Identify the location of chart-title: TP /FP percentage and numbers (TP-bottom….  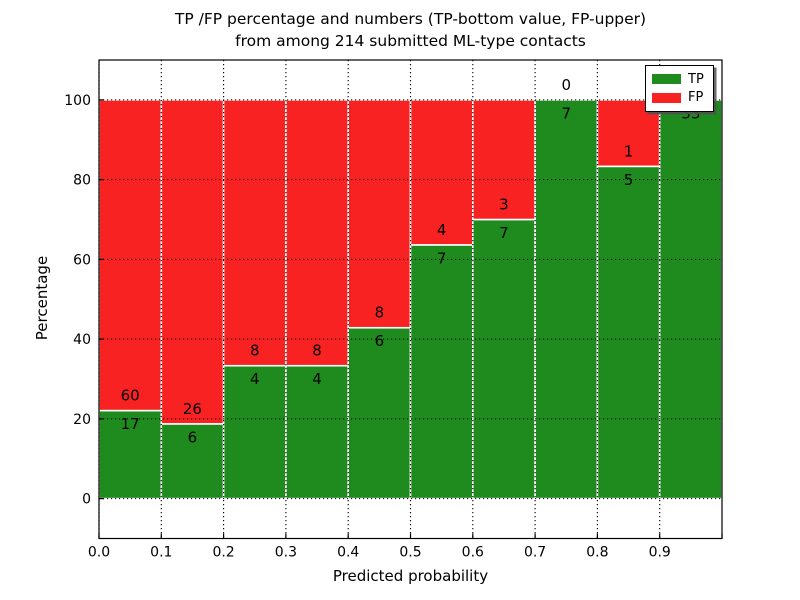
(410, 30).